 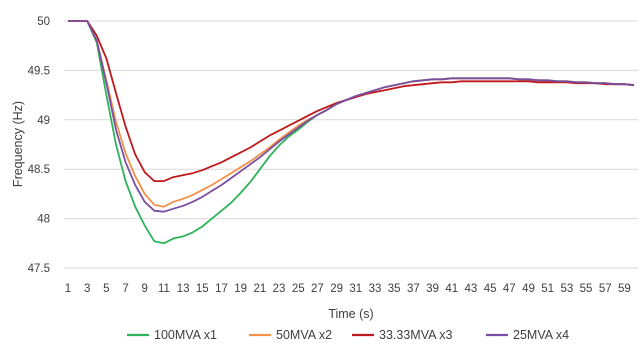 I want to click on x-tick-label: 27, so click(x=317, y=289).